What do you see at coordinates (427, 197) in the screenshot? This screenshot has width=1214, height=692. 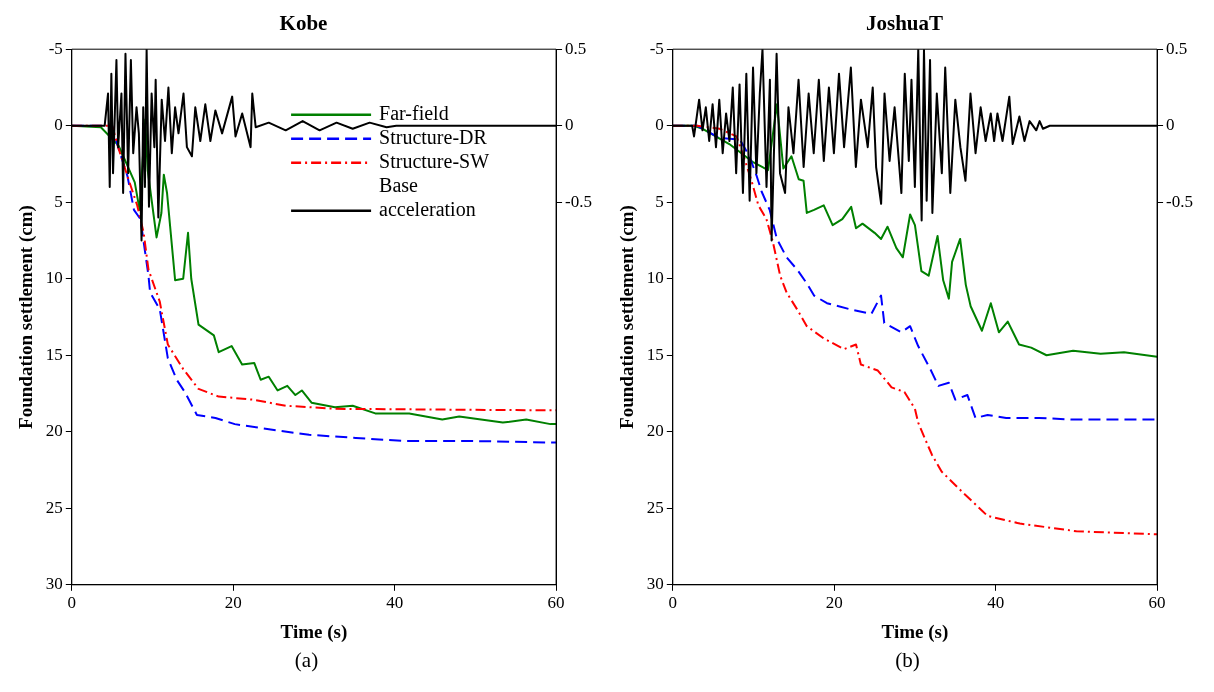 I see `legend-label: Base acceleration` at bounding box center [427, 197].